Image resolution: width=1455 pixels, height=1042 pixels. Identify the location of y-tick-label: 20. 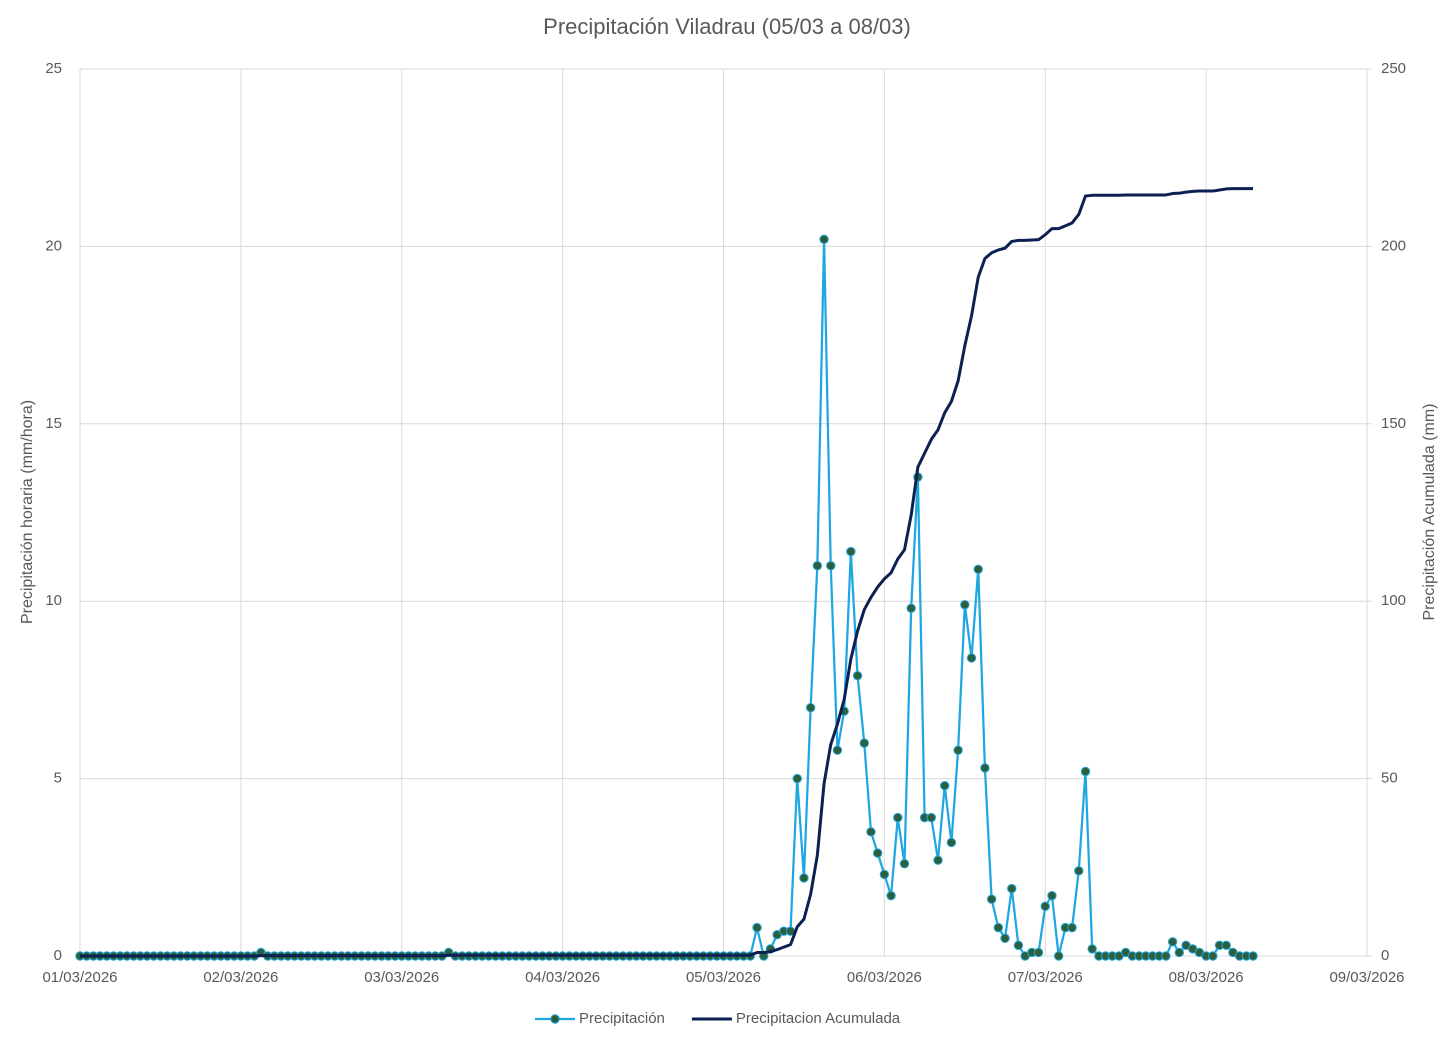
(53, 245).